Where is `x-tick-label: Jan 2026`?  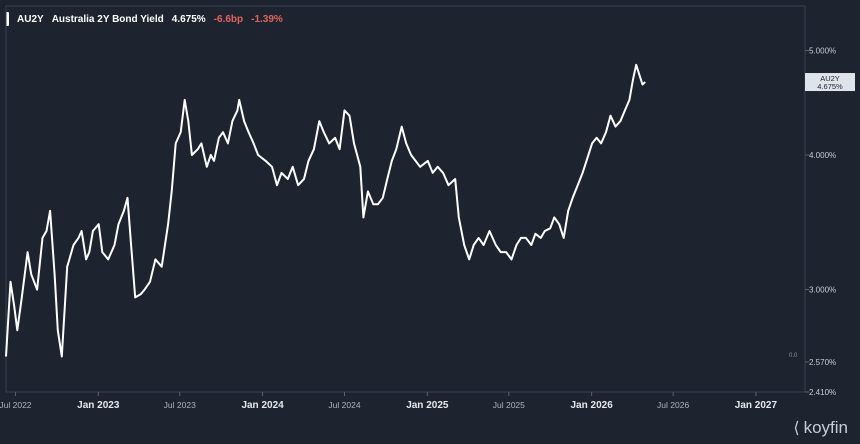 x-tick-label: Jan 2026 is located at coordinates (592, 405).